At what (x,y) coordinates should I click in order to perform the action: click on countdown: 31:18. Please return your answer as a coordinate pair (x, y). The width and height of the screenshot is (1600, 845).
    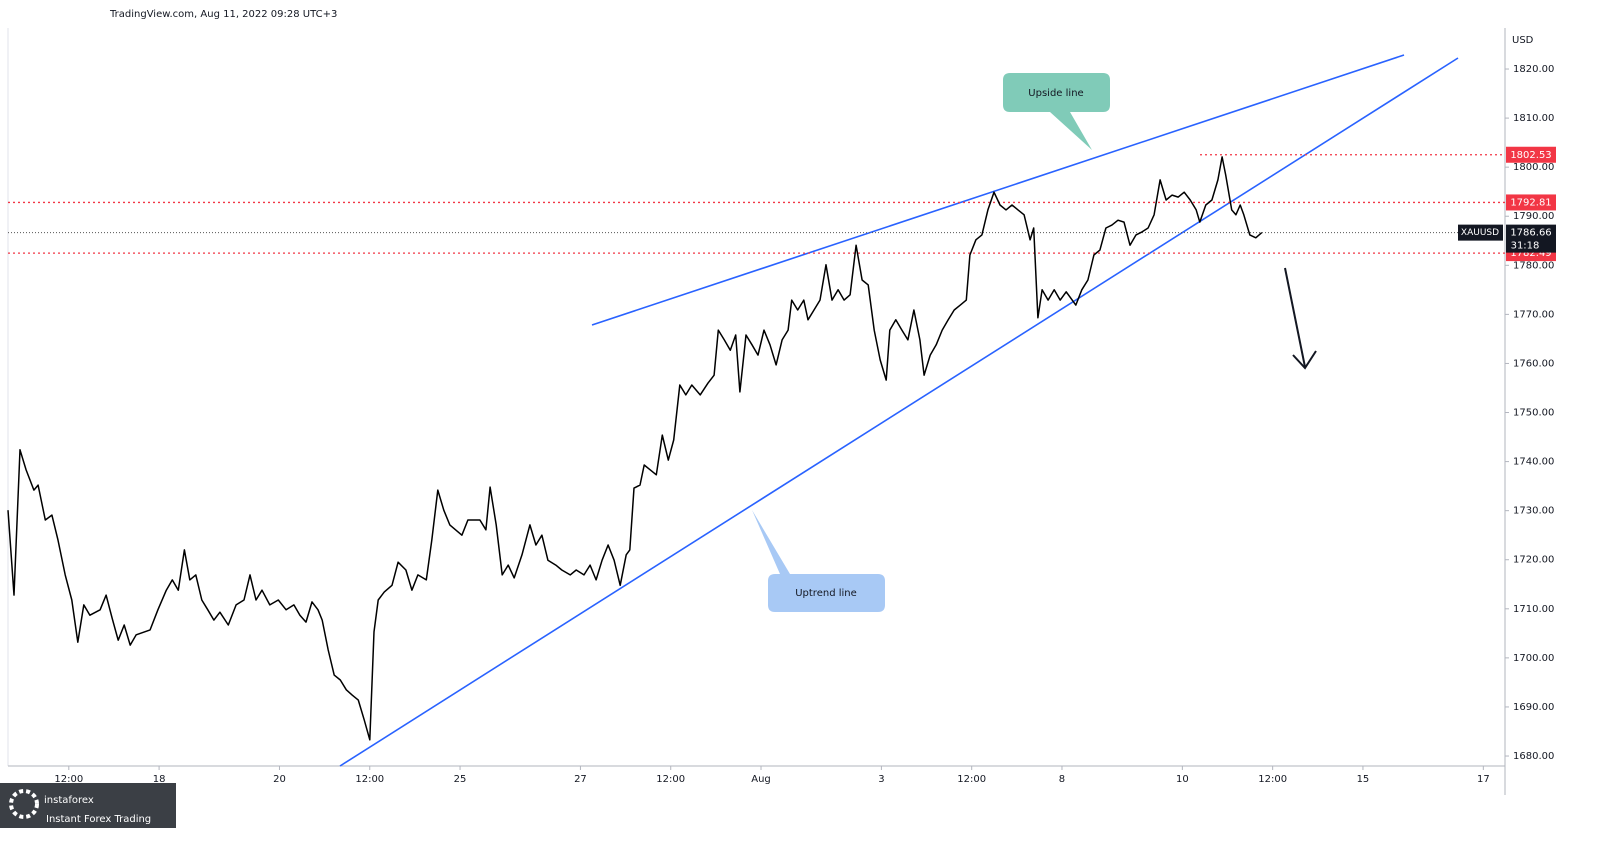
    Looking at the image, I should click on (1525, 246).